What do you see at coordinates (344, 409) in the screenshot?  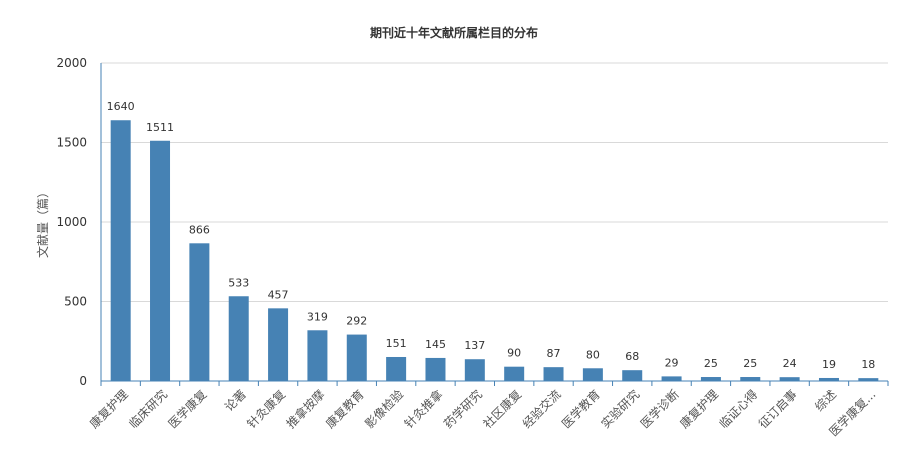 I see `x-tick-label: 康复教育` at bounding box center [344, 409].